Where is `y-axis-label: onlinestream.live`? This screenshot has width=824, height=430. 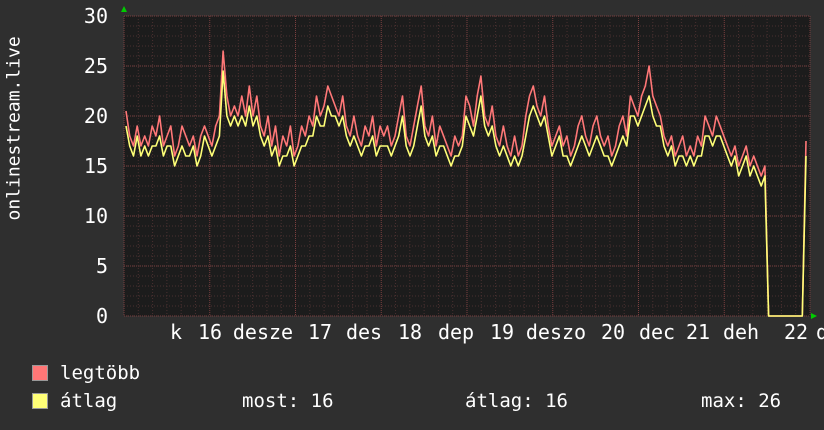 y-axis-label: onlinestream.live is located at coordinates (14, 128).